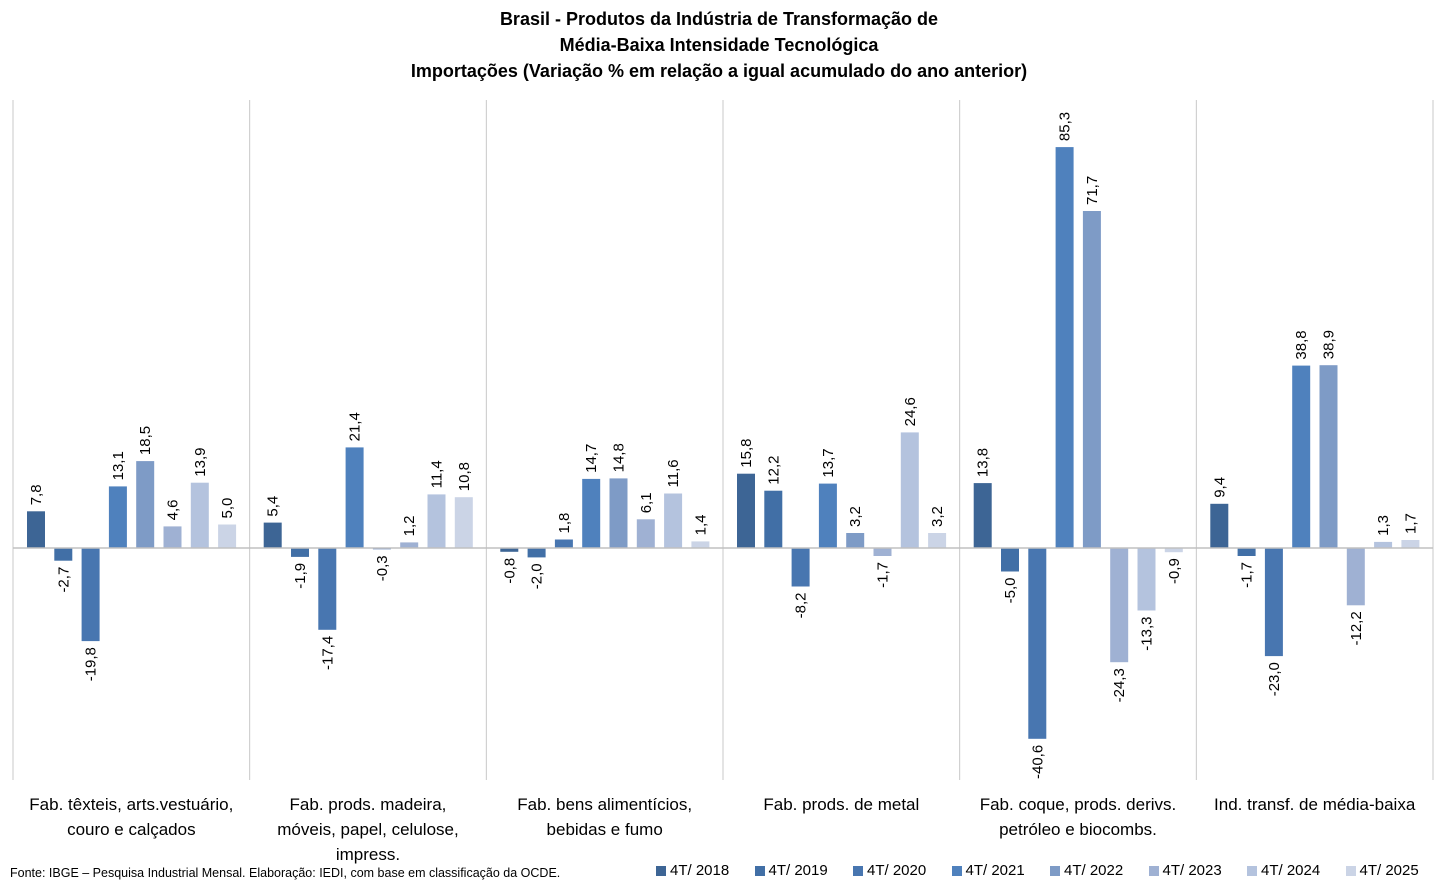  Describe the element at coordinates (1010, 591) in the screenshot. I see `bar-data-label: -5,0` at that location.